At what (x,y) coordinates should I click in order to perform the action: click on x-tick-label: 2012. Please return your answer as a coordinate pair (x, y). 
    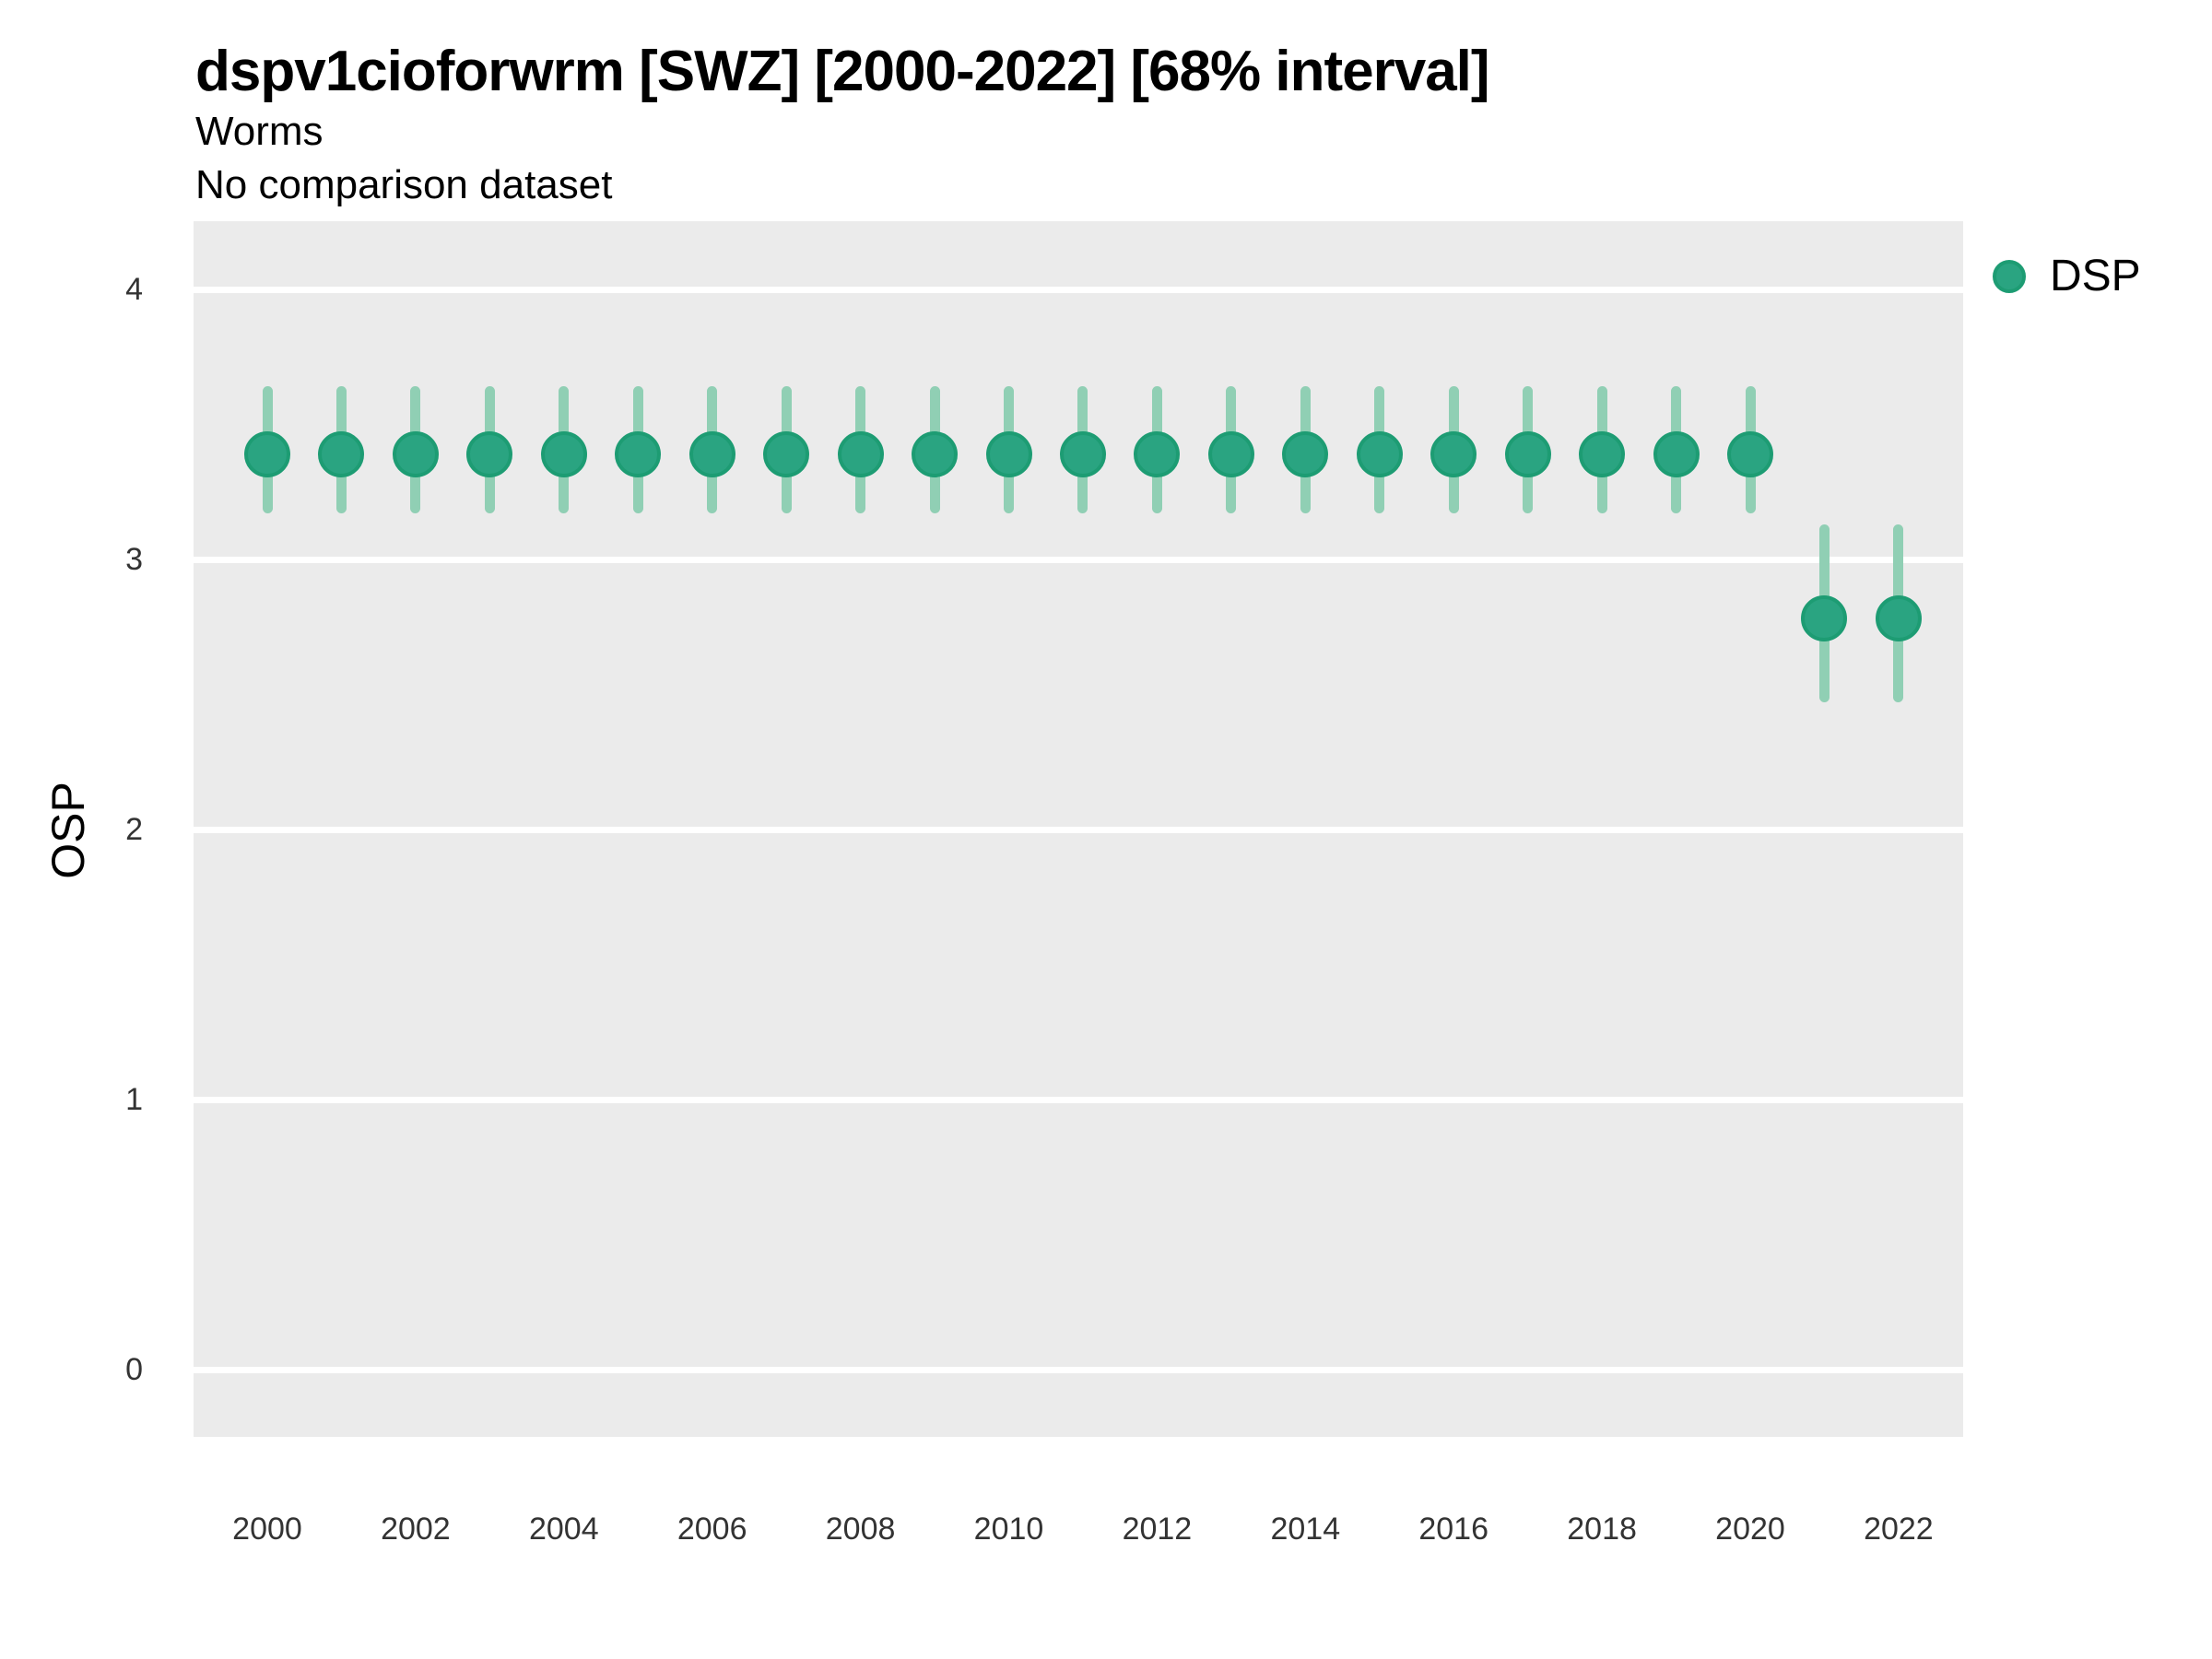
    Looking at the image, I should click on (1157, 1529).